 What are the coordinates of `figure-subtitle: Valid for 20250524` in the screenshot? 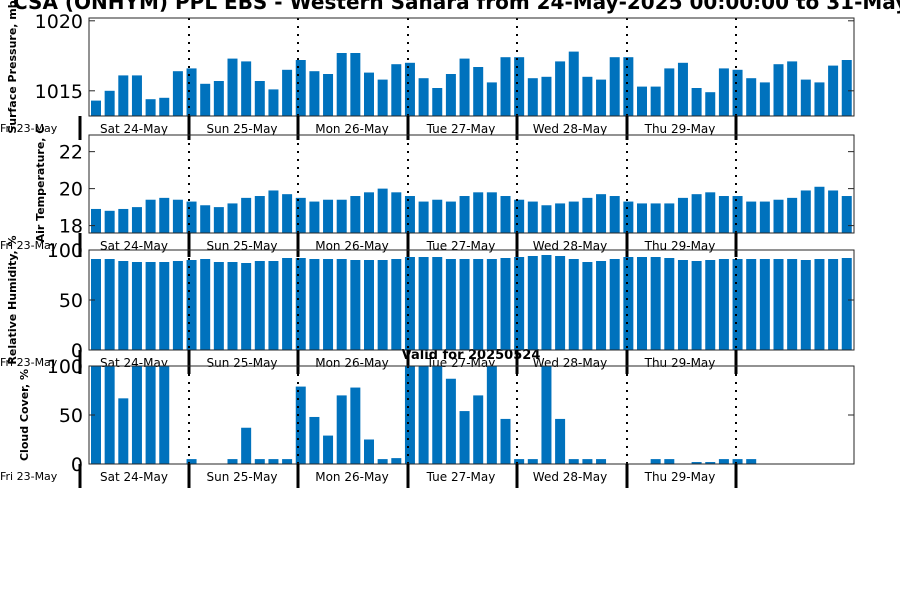 It's located at (471, 355).